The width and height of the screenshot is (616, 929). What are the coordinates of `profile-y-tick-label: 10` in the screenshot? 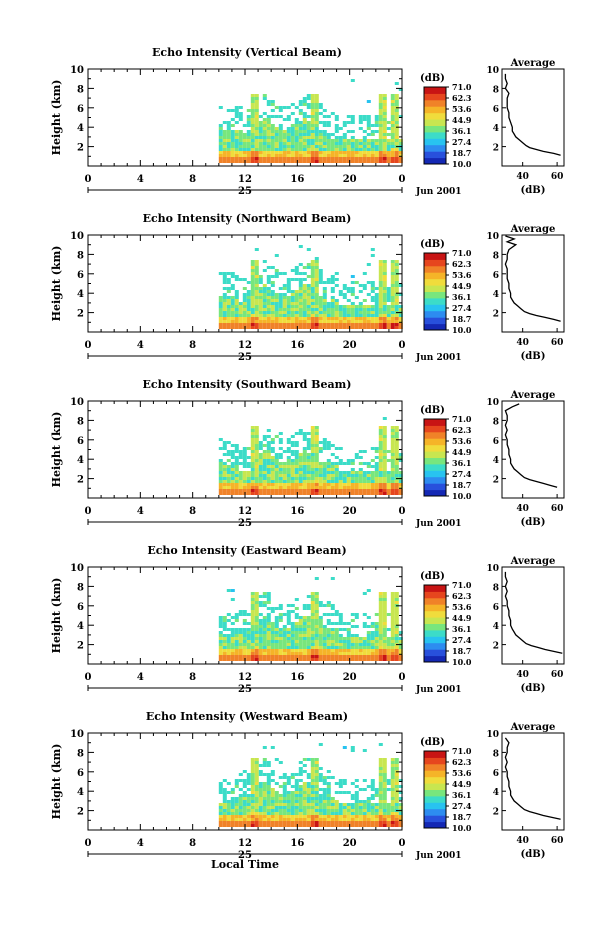 It's located at (492, 569).